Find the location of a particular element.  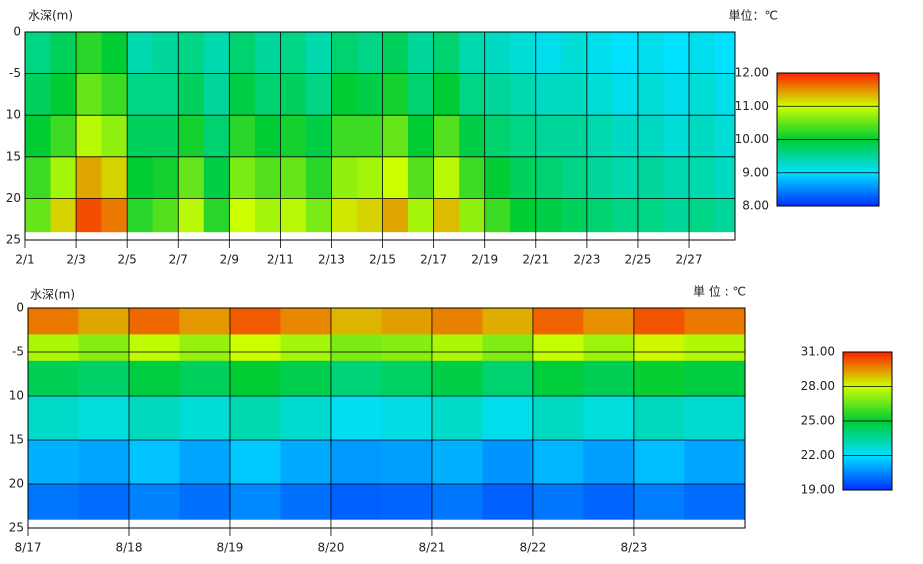

x-tick-label: 2/11 is located at coordinates (280, 260).